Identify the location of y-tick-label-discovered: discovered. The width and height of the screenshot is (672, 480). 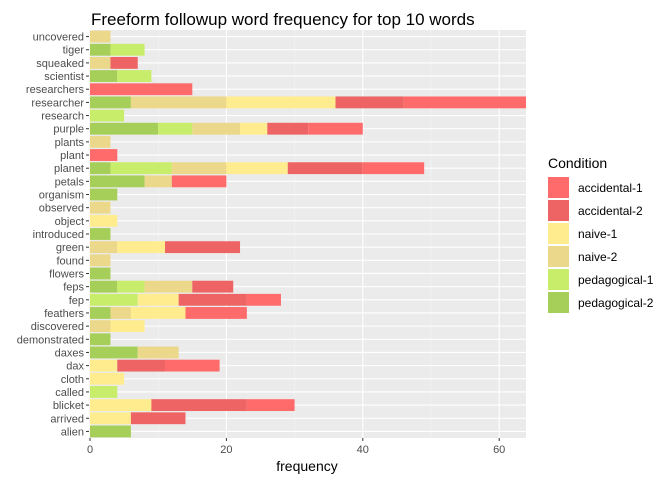
(57, 327).